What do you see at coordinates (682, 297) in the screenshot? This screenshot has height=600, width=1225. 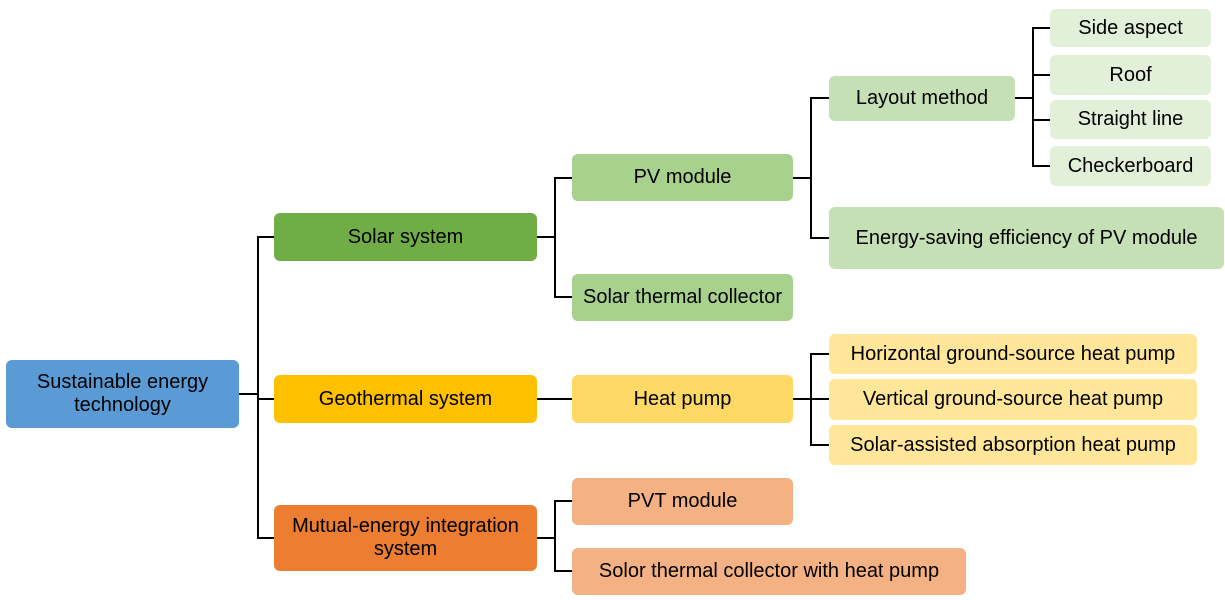 I see `node-solar-thermal-collector: Solar thermal collector` at bounding box center [682, 297].